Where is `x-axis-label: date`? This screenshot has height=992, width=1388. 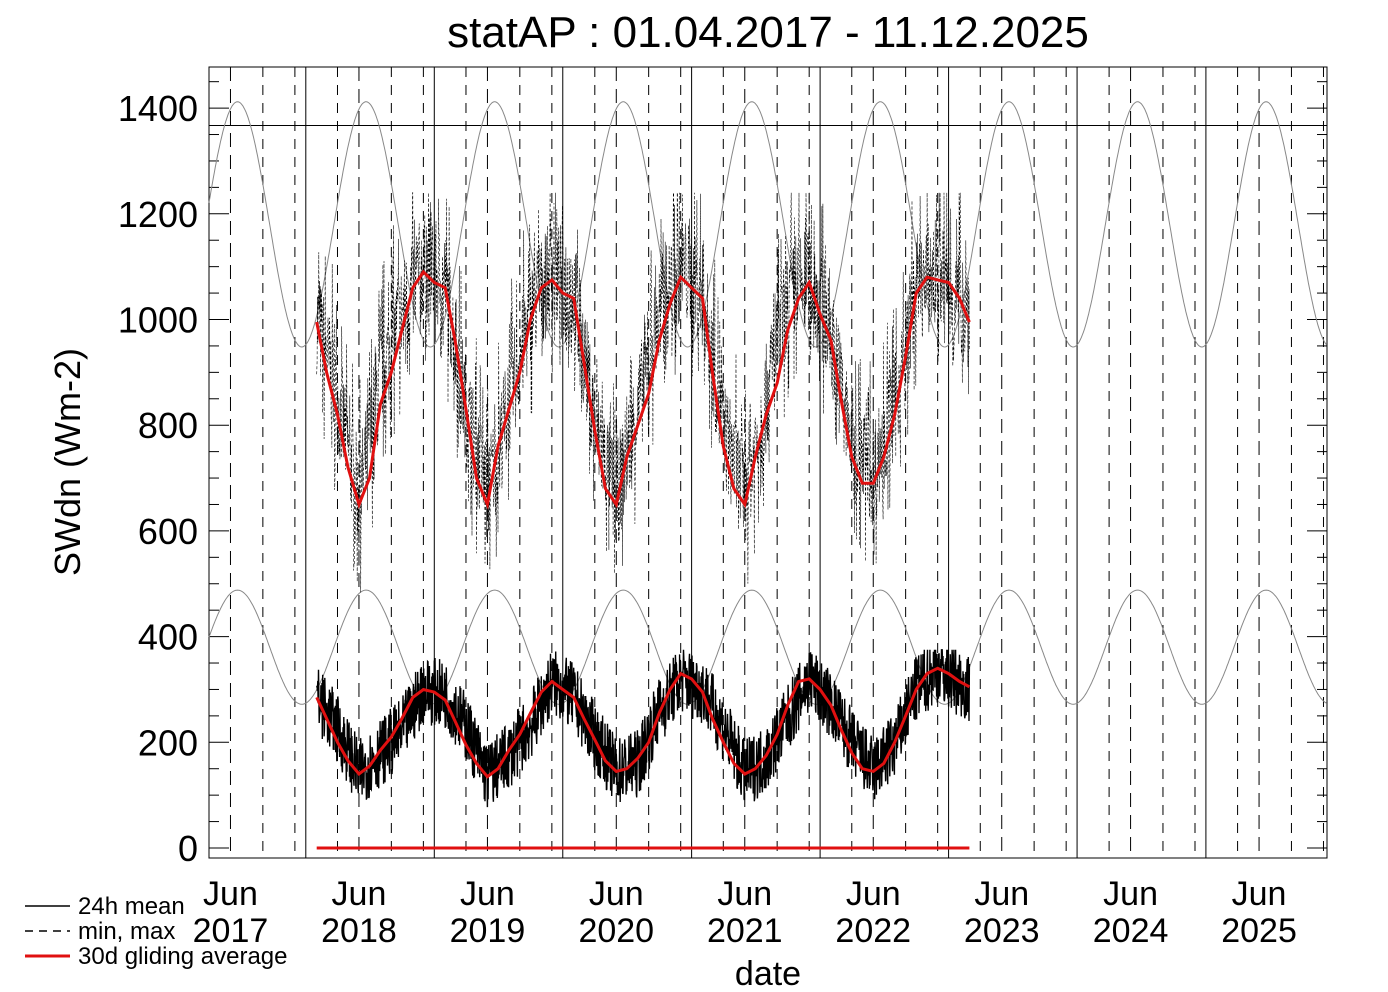
x-axis-label: date is located at coordinates (768, 973).